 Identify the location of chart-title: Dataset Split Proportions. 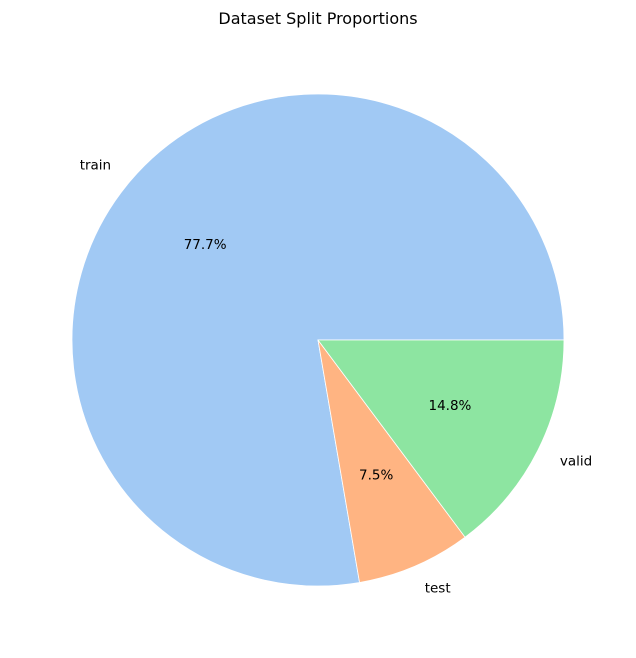
(317, 18).